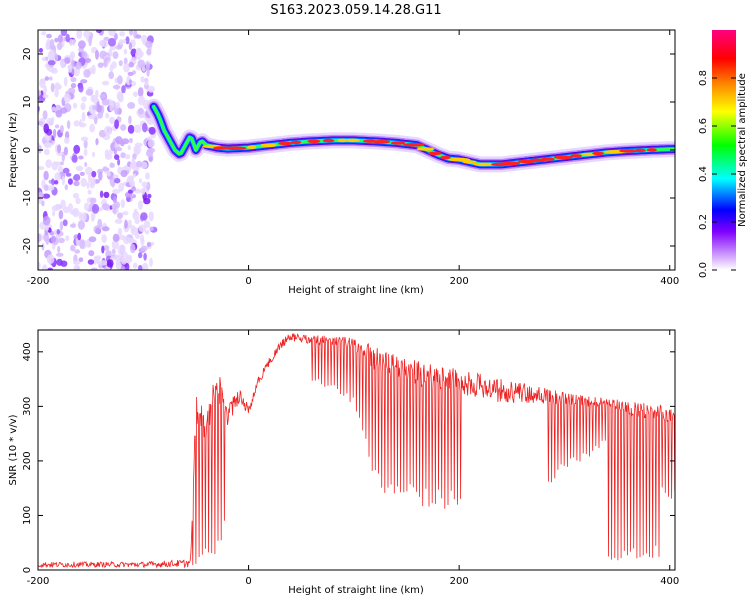 The height and width of the screenshot is (600, 750). I want to click on y-tick-label: 10, so click(27, 102).